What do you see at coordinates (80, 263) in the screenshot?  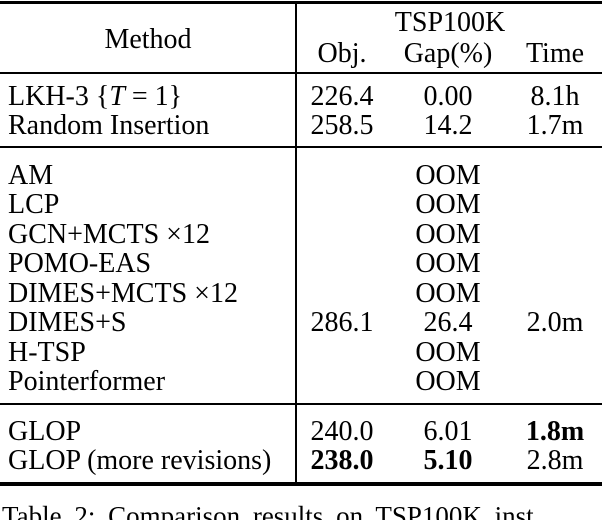 I see `method-cell: POMO-EAS` at bounding box center [80, 263].